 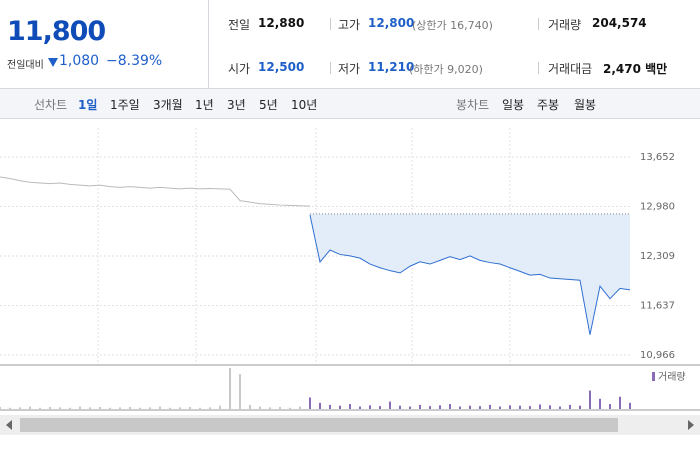 I want to click on tab: 1일, so click(x=88, y=105).